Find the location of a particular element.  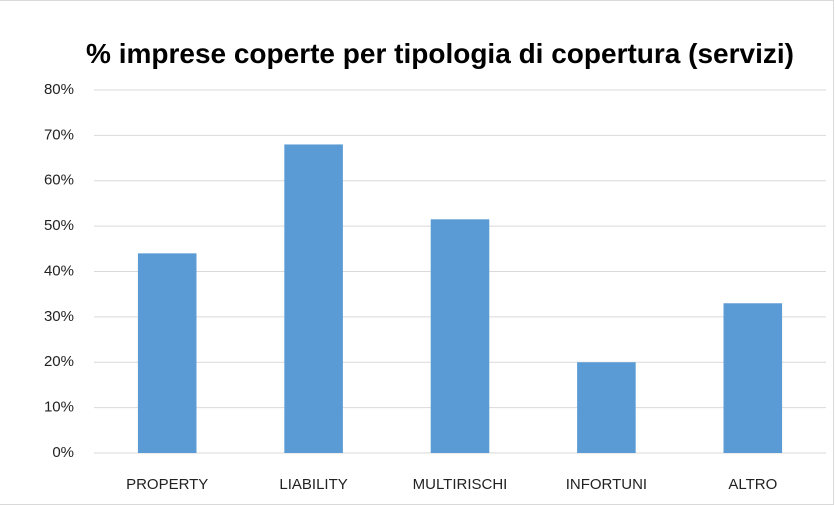

y-tick-label: 20% is located at coordinates (59, 361).